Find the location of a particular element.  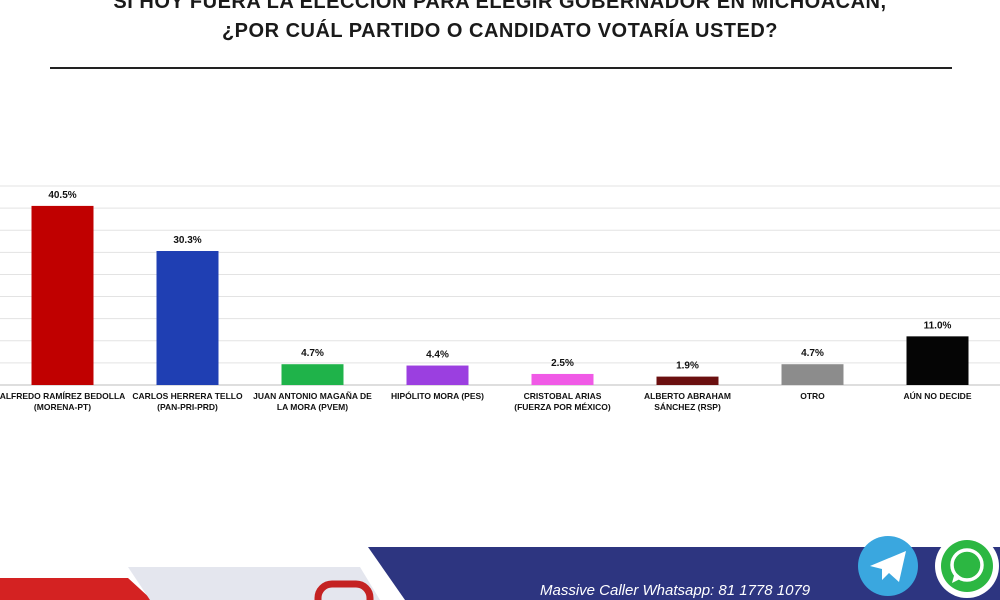

category-label: AÚN NO DECIDE is located at coordinates (937, 395).